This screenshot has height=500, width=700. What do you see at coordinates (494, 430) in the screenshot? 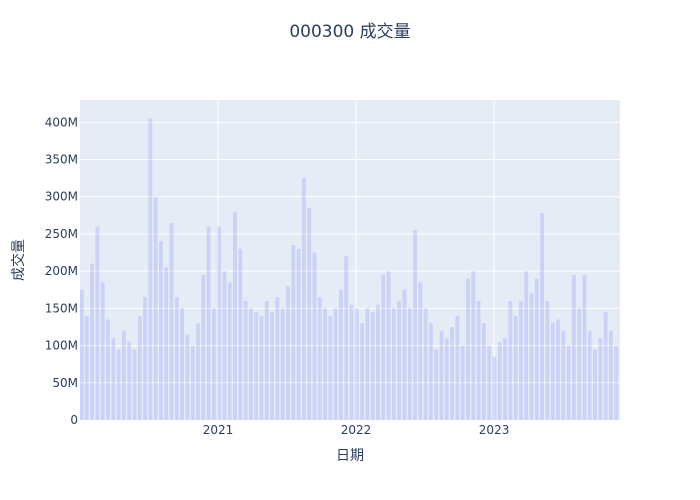
I see `x-tick-label: 2023` at bounding box center [494, 430].